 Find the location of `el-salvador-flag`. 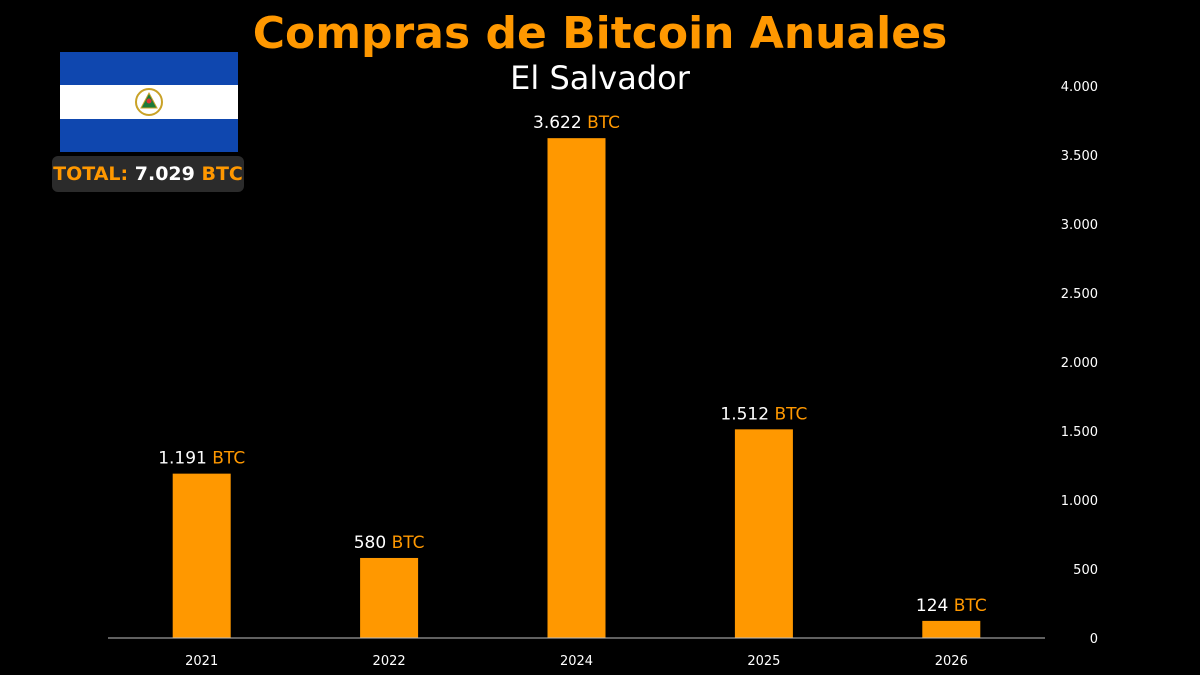

el-salvador-flag is located at coordinates (149, 102).